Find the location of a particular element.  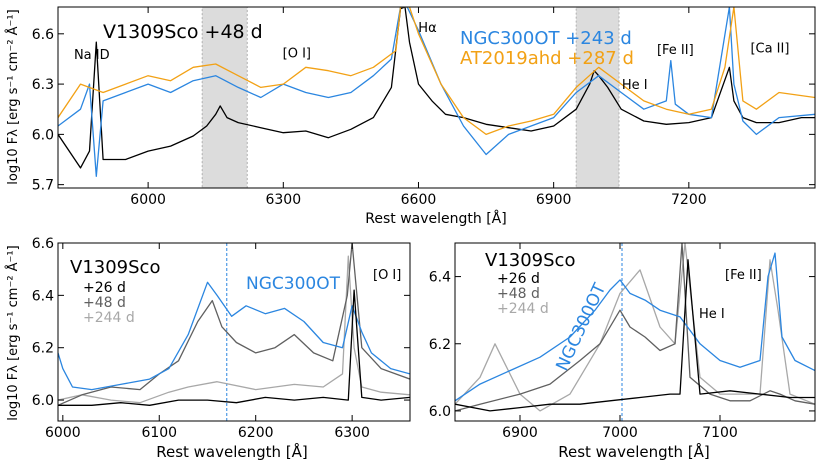

bl-title: V1309Sco is located at coordinates (115, 267).